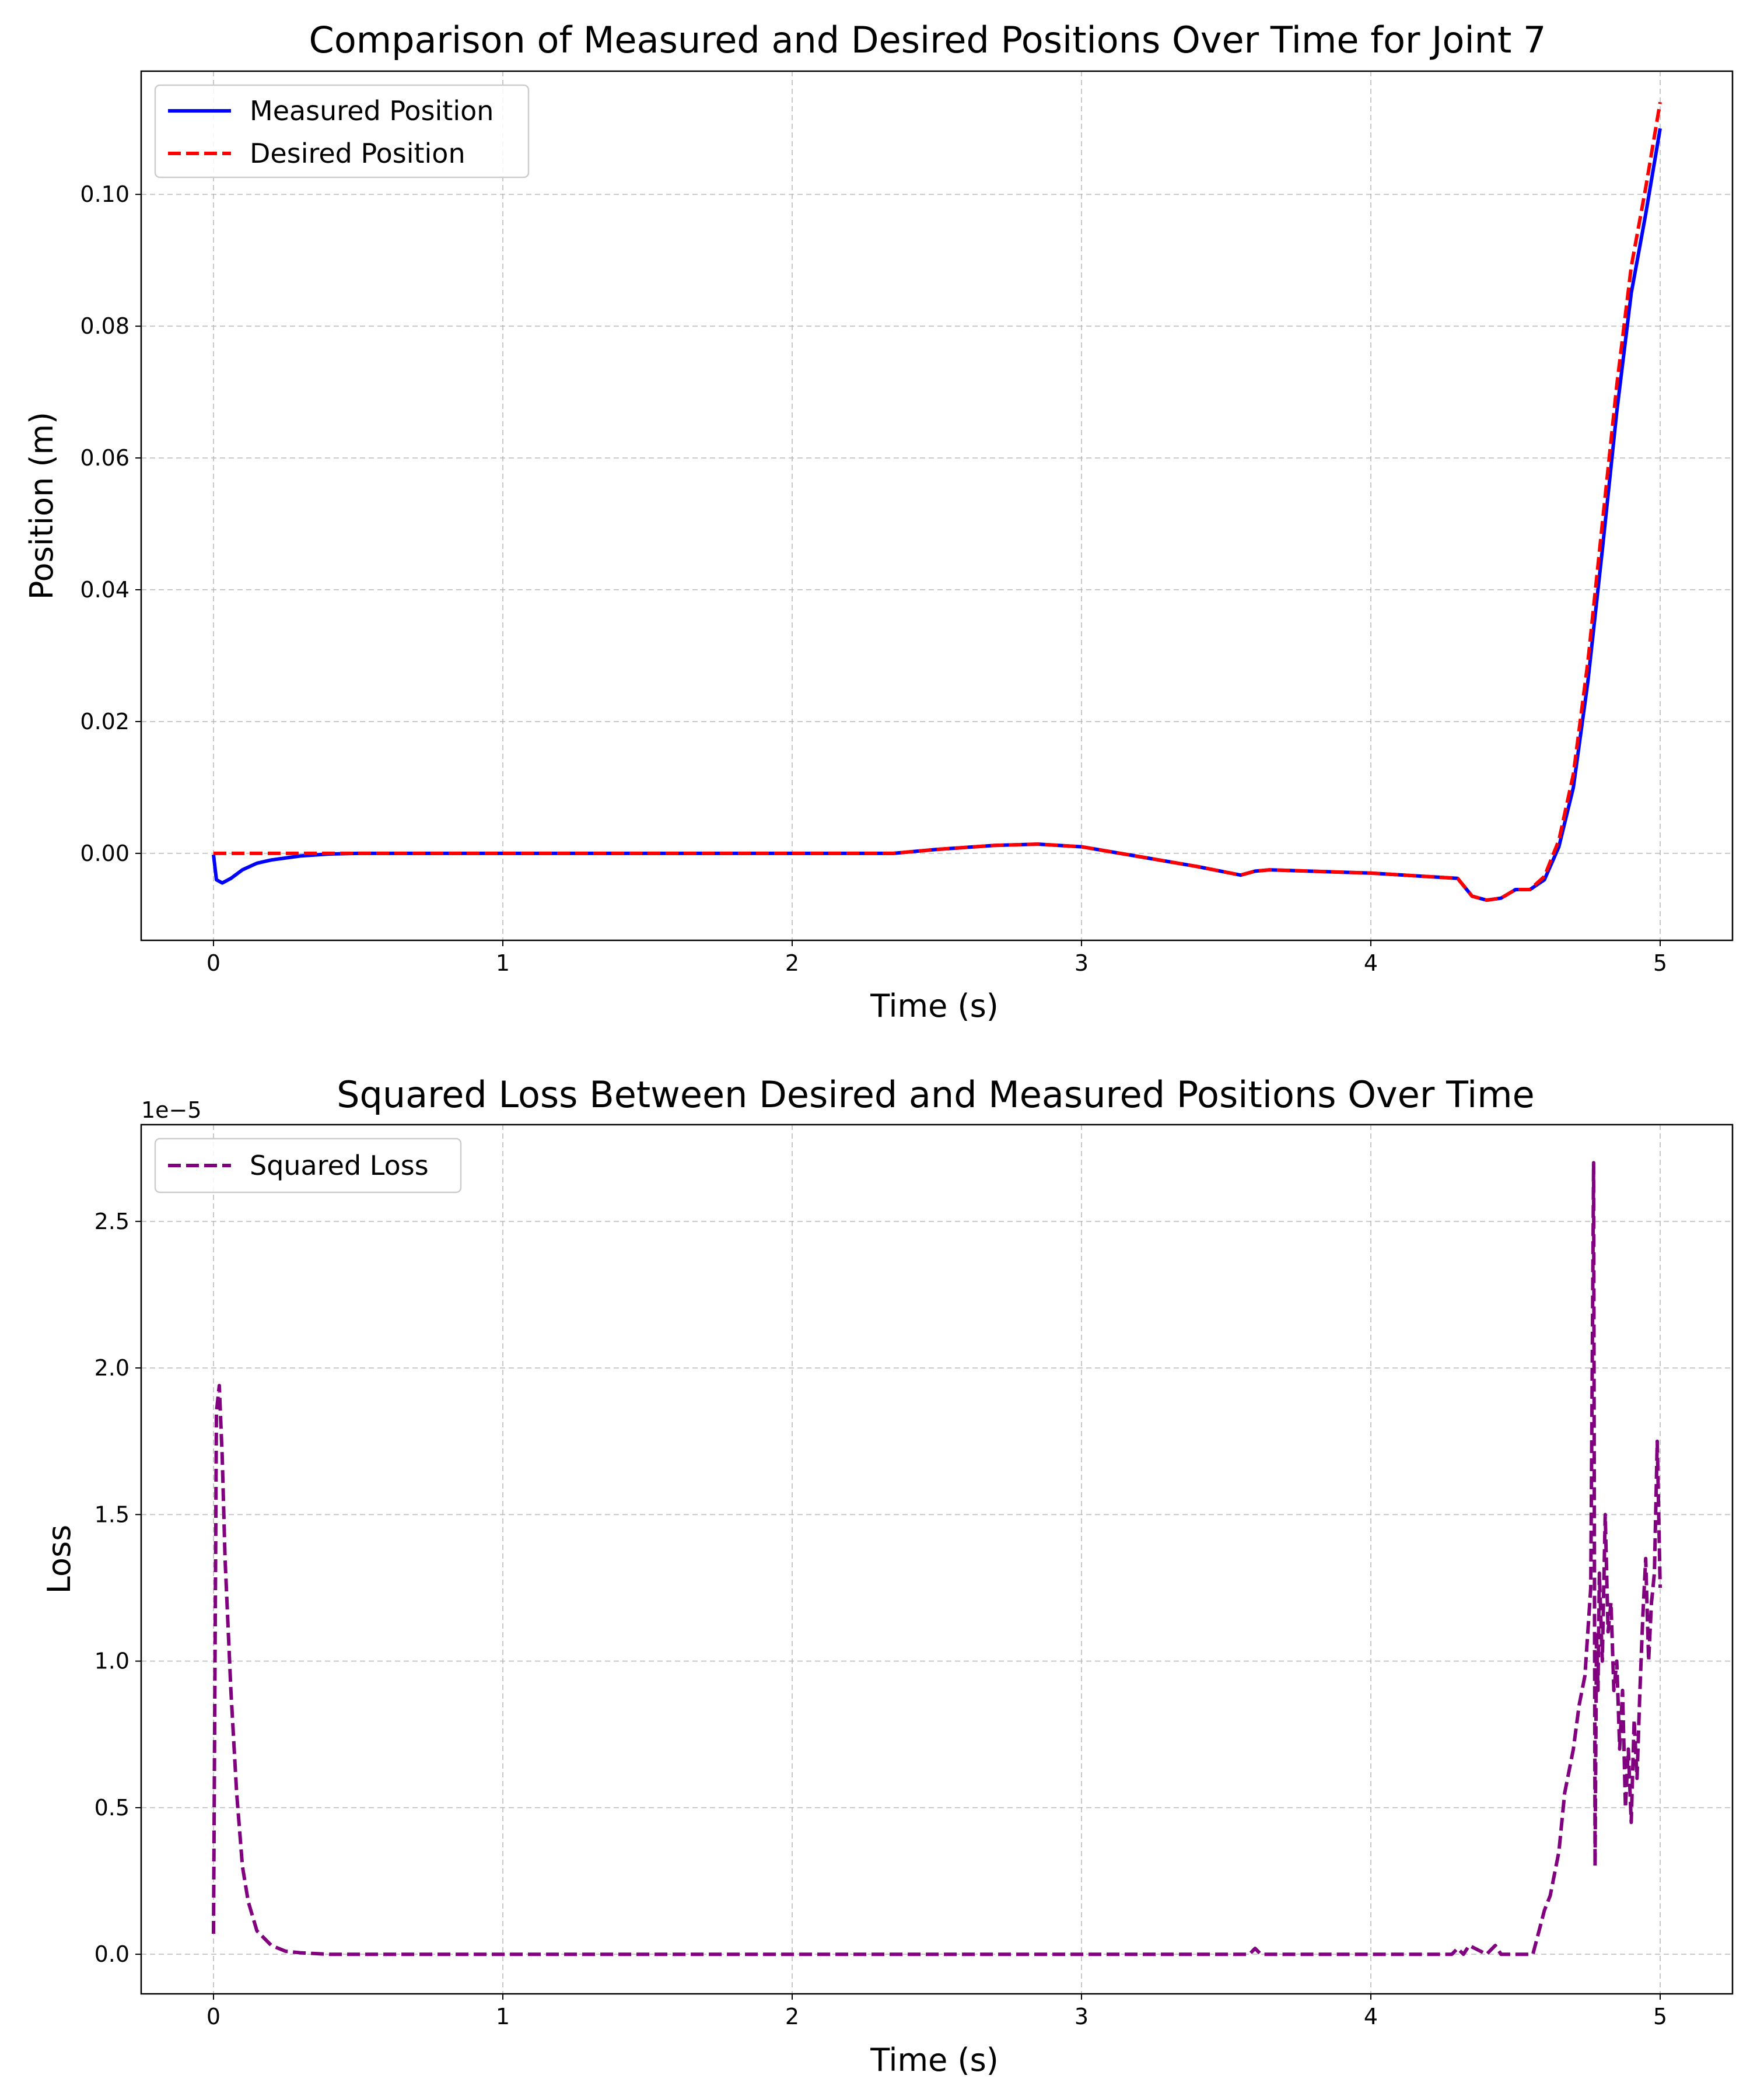  Describe the element at coordinates (112, 1954) in the screenshot. I see `y-tick-label: 0.0` at that location.